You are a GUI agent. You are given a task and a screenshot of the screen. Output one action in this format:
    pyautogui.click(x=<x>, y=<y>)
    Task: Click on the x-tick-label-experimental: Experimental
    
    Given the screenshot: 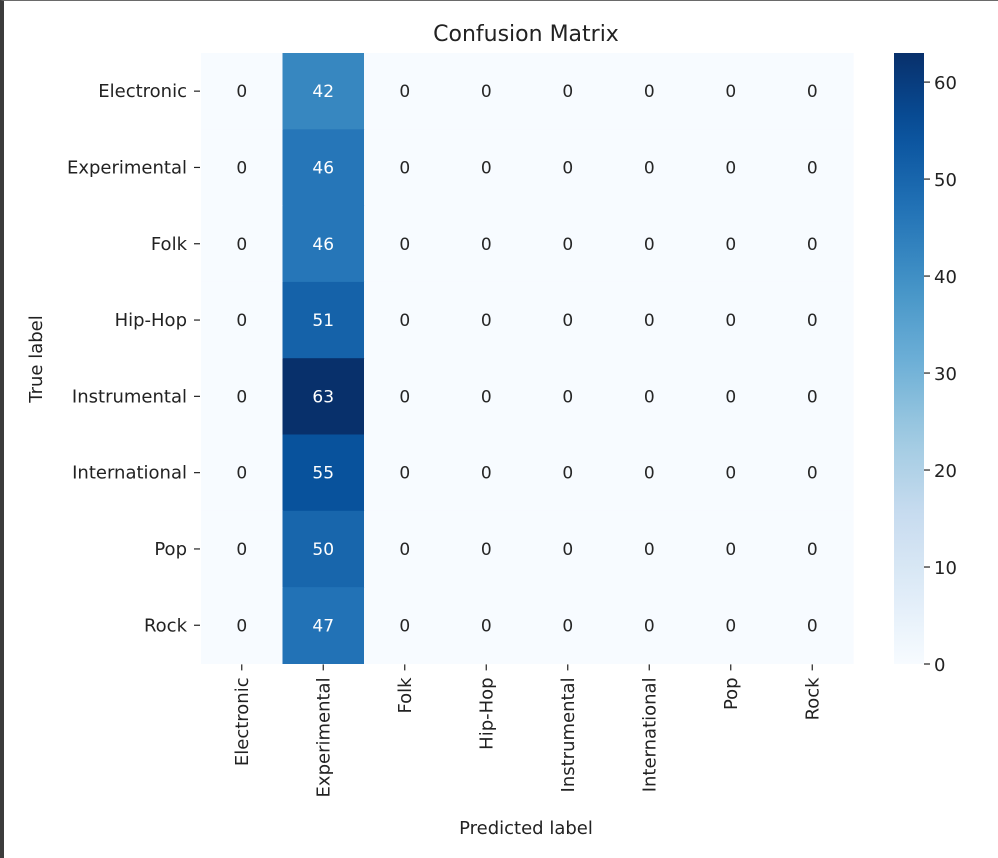 What is the action you would take?
    pyautogui.click(x=323, y=737)
    